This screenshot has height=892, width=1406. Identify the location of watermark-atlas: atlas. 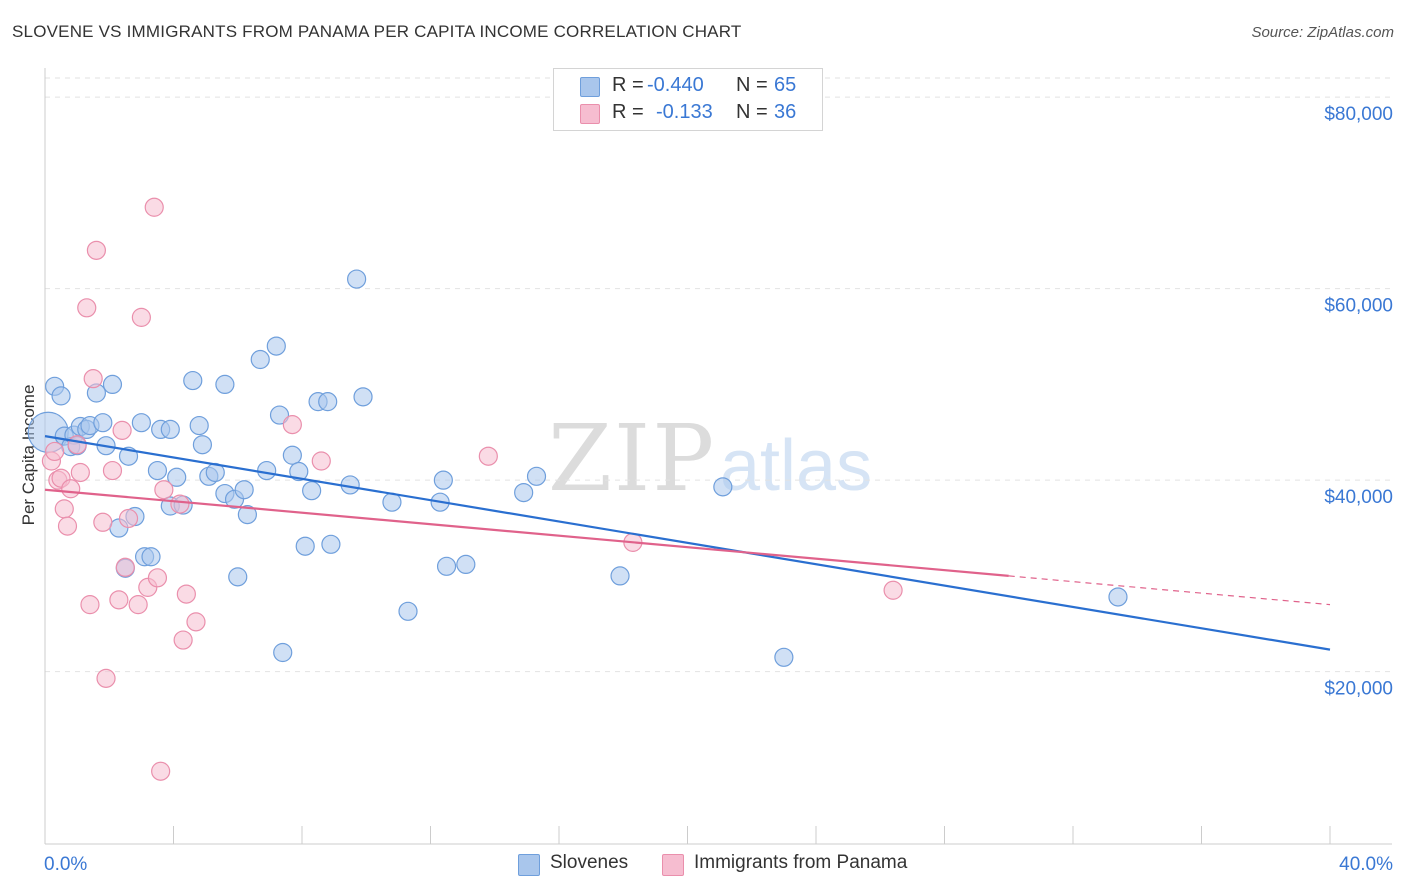
(796, 466).